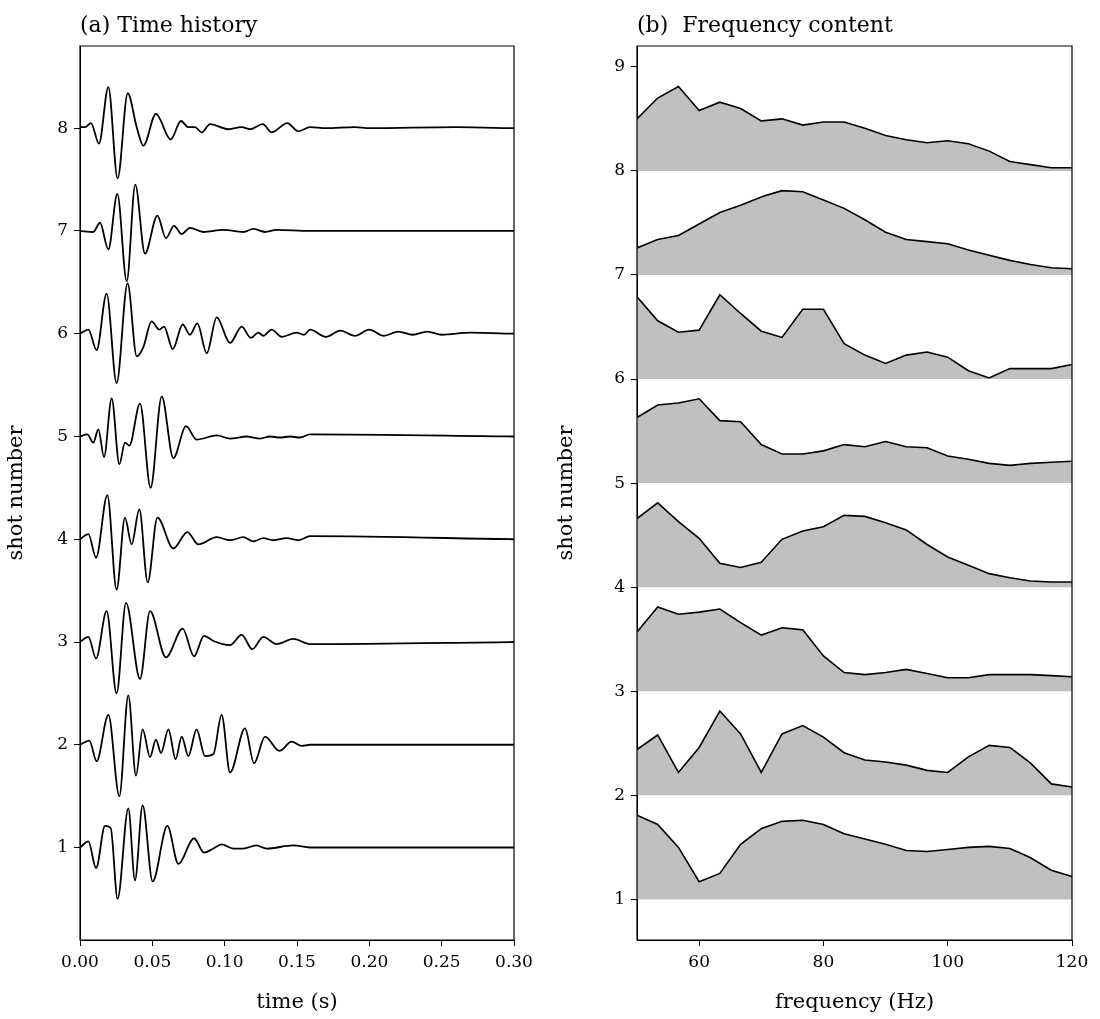  I want to click on x-tick-label: 0.30, so click(514, 960).